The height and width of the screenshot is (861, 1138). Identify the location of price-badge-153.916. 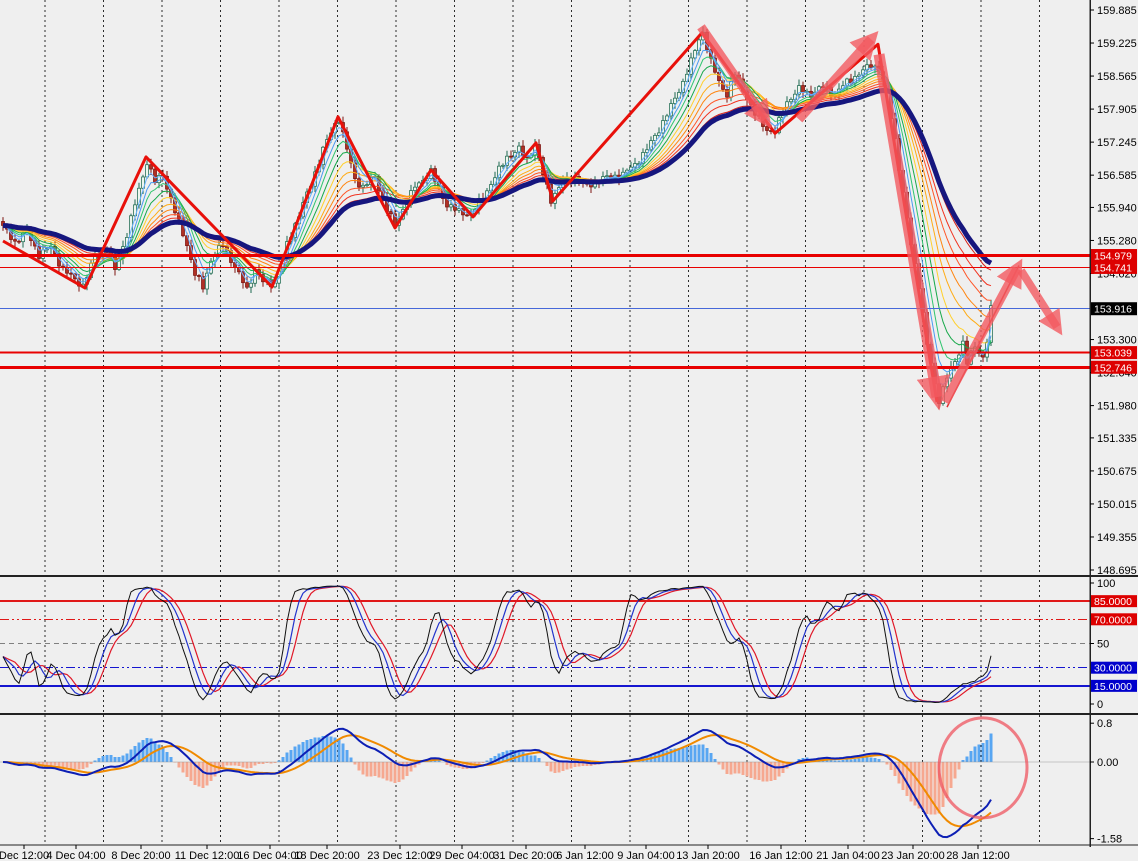
(1114, 309).